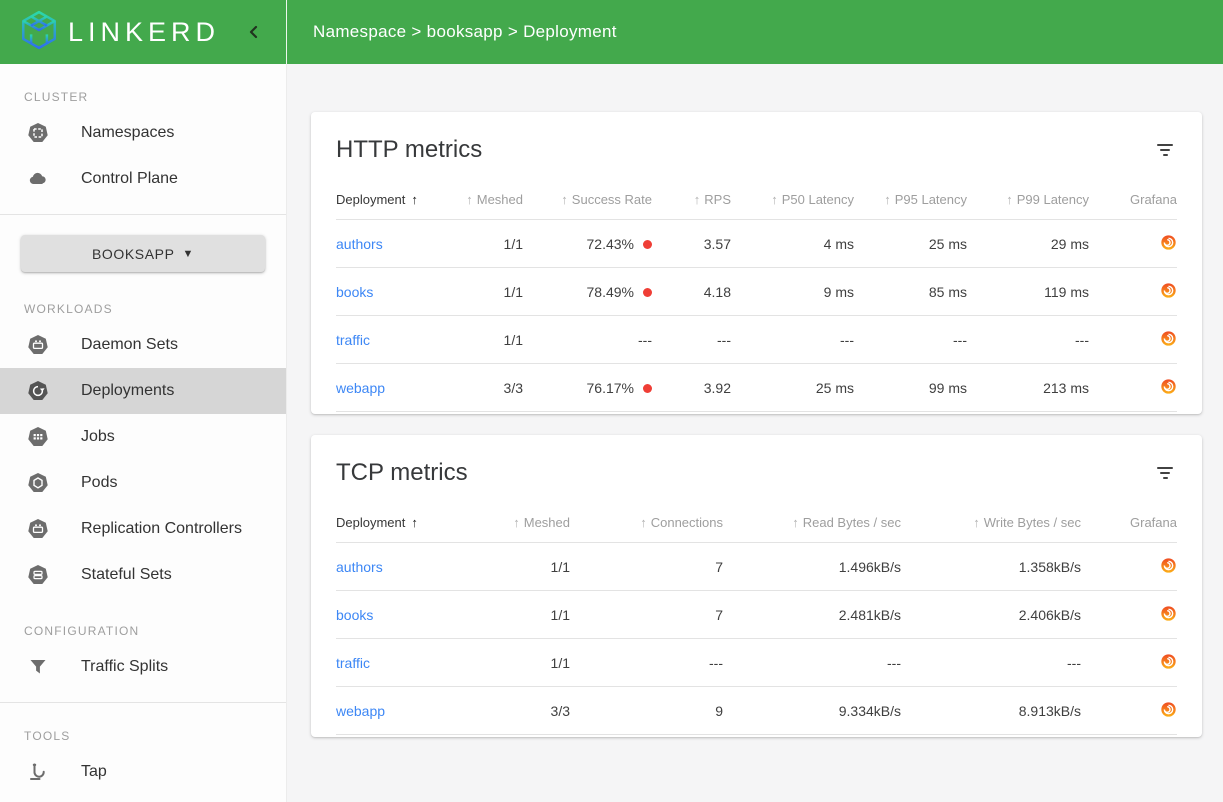  What do you see at coordinates (947, 243) in the screenshot?
I see `p95-value: 25 ms` at bounding box center [947, 243].